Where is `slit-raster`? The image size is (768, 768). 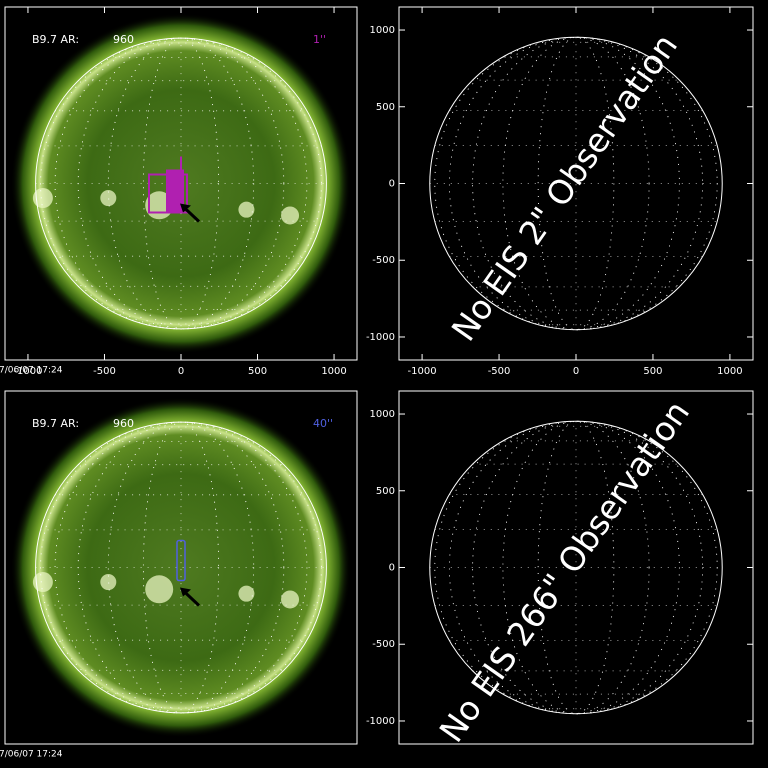 slit-raster is located at coordinates (175, 191).